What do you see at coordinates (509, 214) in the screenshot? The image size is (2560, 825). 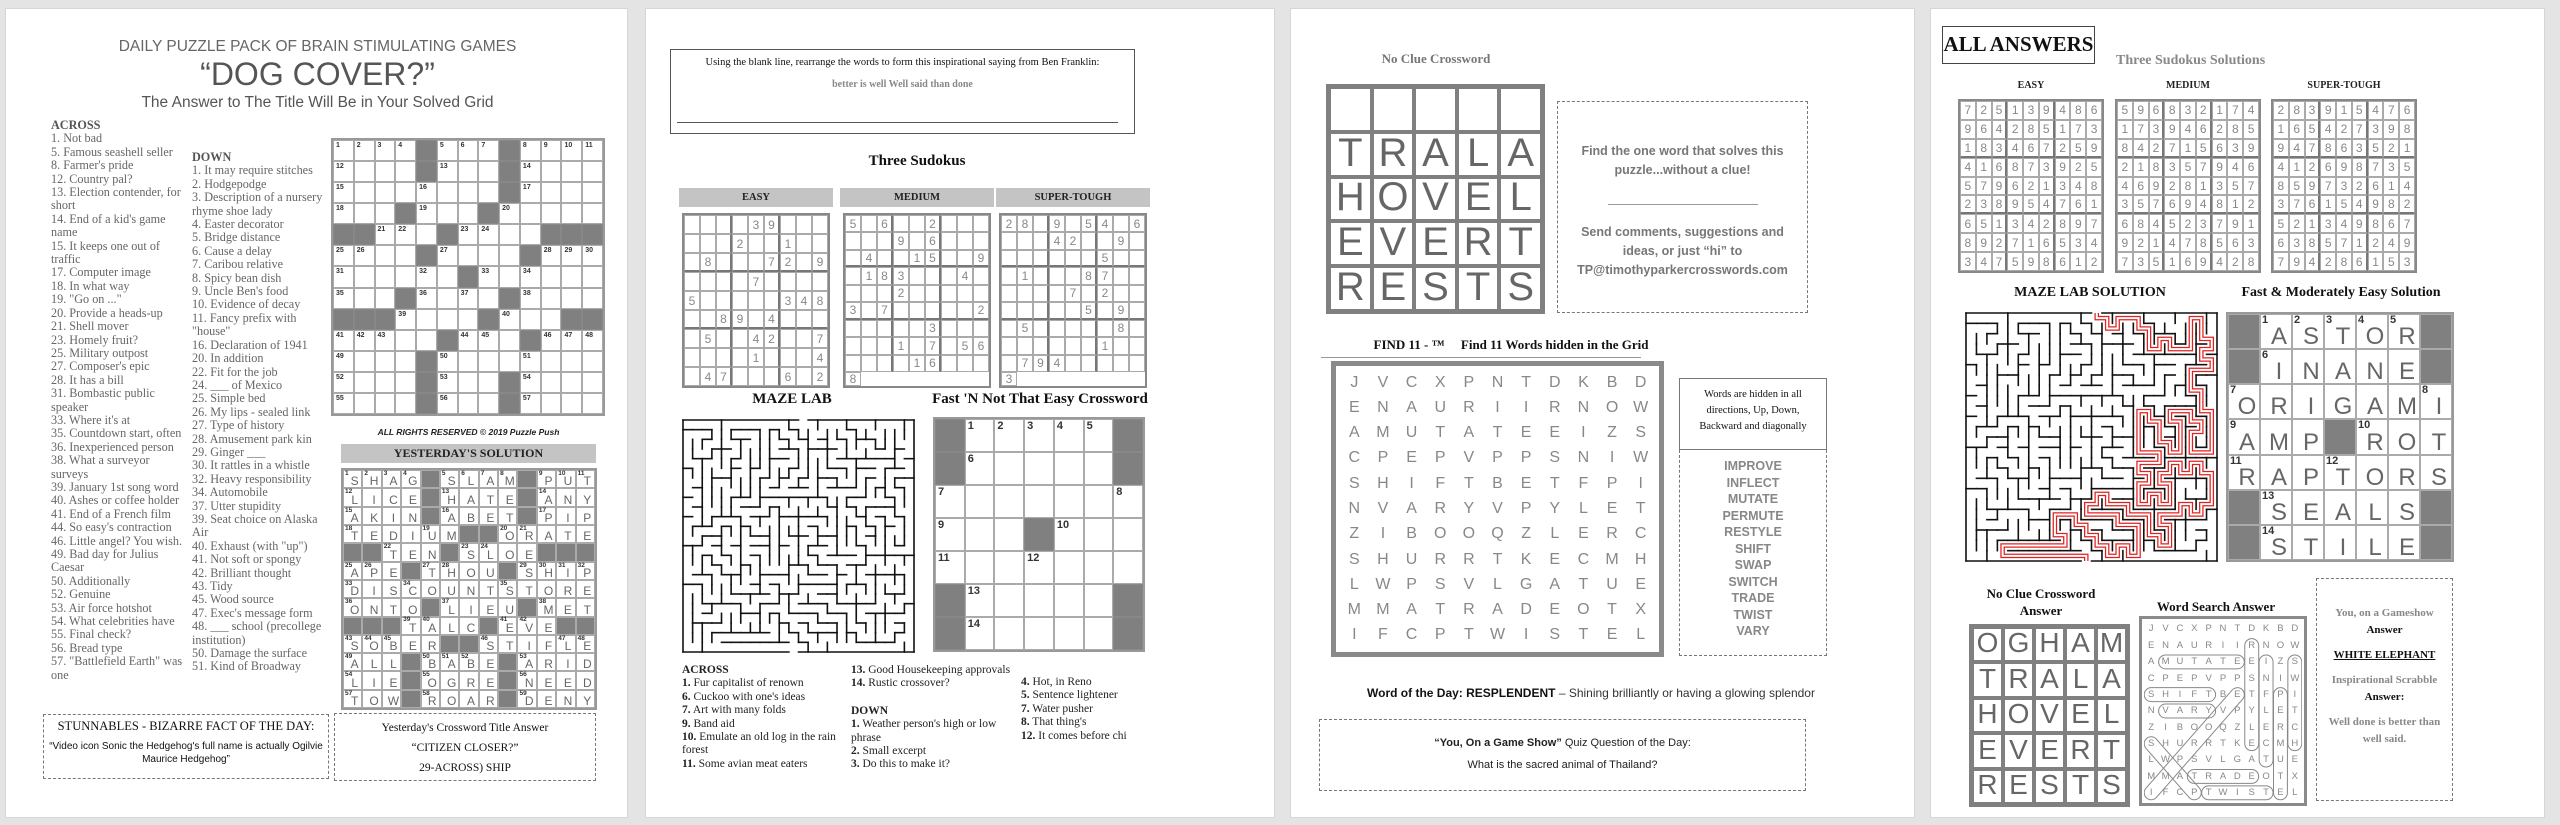 I see `grid-cell: 20` at bounding box center [509, 214].